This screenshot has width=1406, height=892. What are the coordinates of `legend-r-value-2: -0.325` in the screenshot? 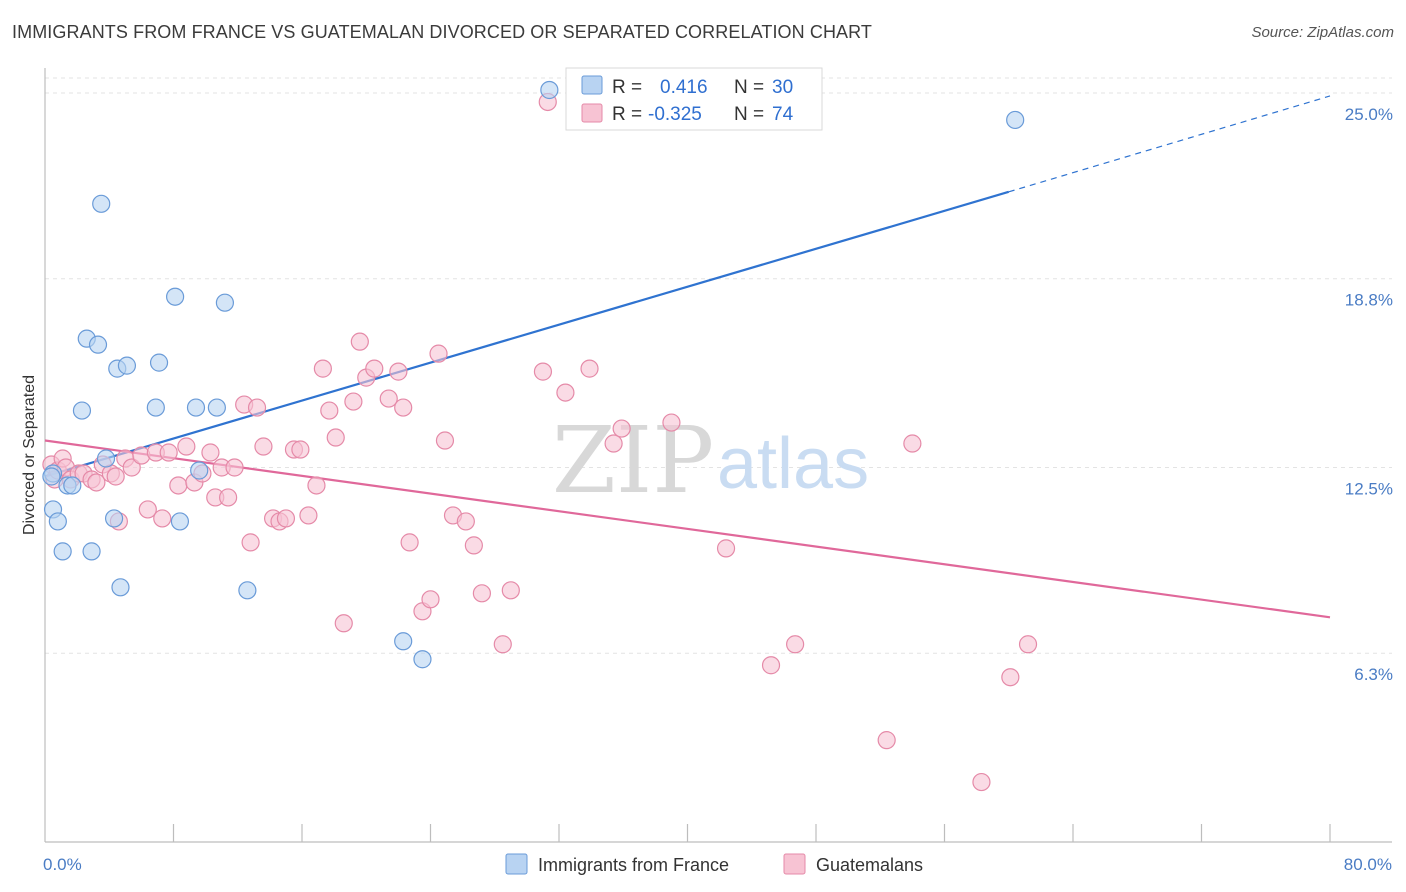 It's located at (675, 114).